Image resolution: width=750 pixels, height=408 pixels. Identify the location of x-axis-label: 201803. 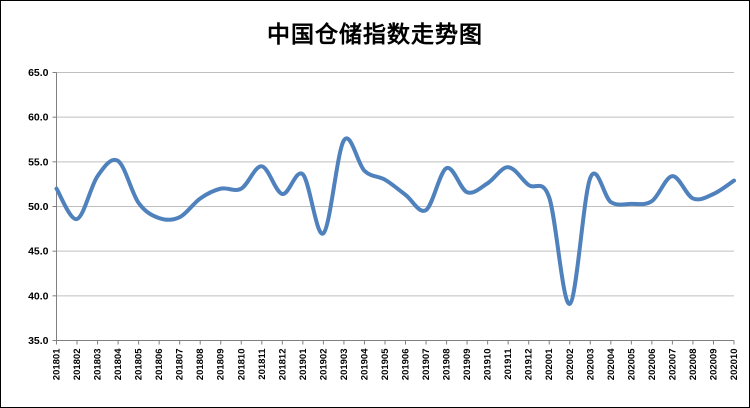
(98, 365).